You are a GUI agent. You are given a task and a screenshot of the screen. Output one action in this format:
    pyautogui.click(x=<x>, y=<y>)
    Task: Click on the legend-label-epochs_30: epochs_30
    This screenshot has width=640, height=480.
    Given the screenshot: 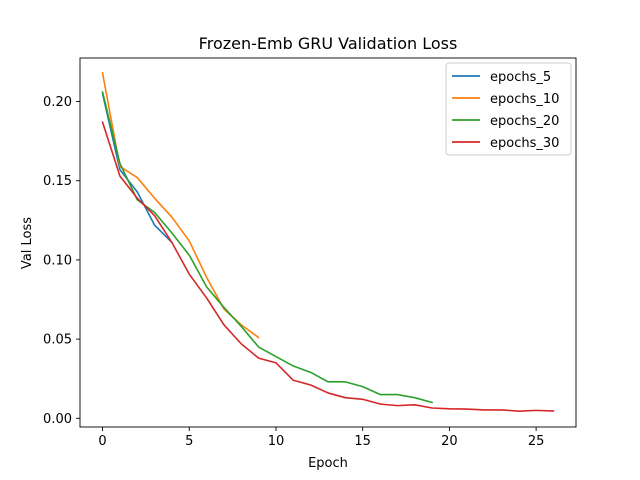 What is the action you would take?
    pyautogui.click(x=524, y=143)
    